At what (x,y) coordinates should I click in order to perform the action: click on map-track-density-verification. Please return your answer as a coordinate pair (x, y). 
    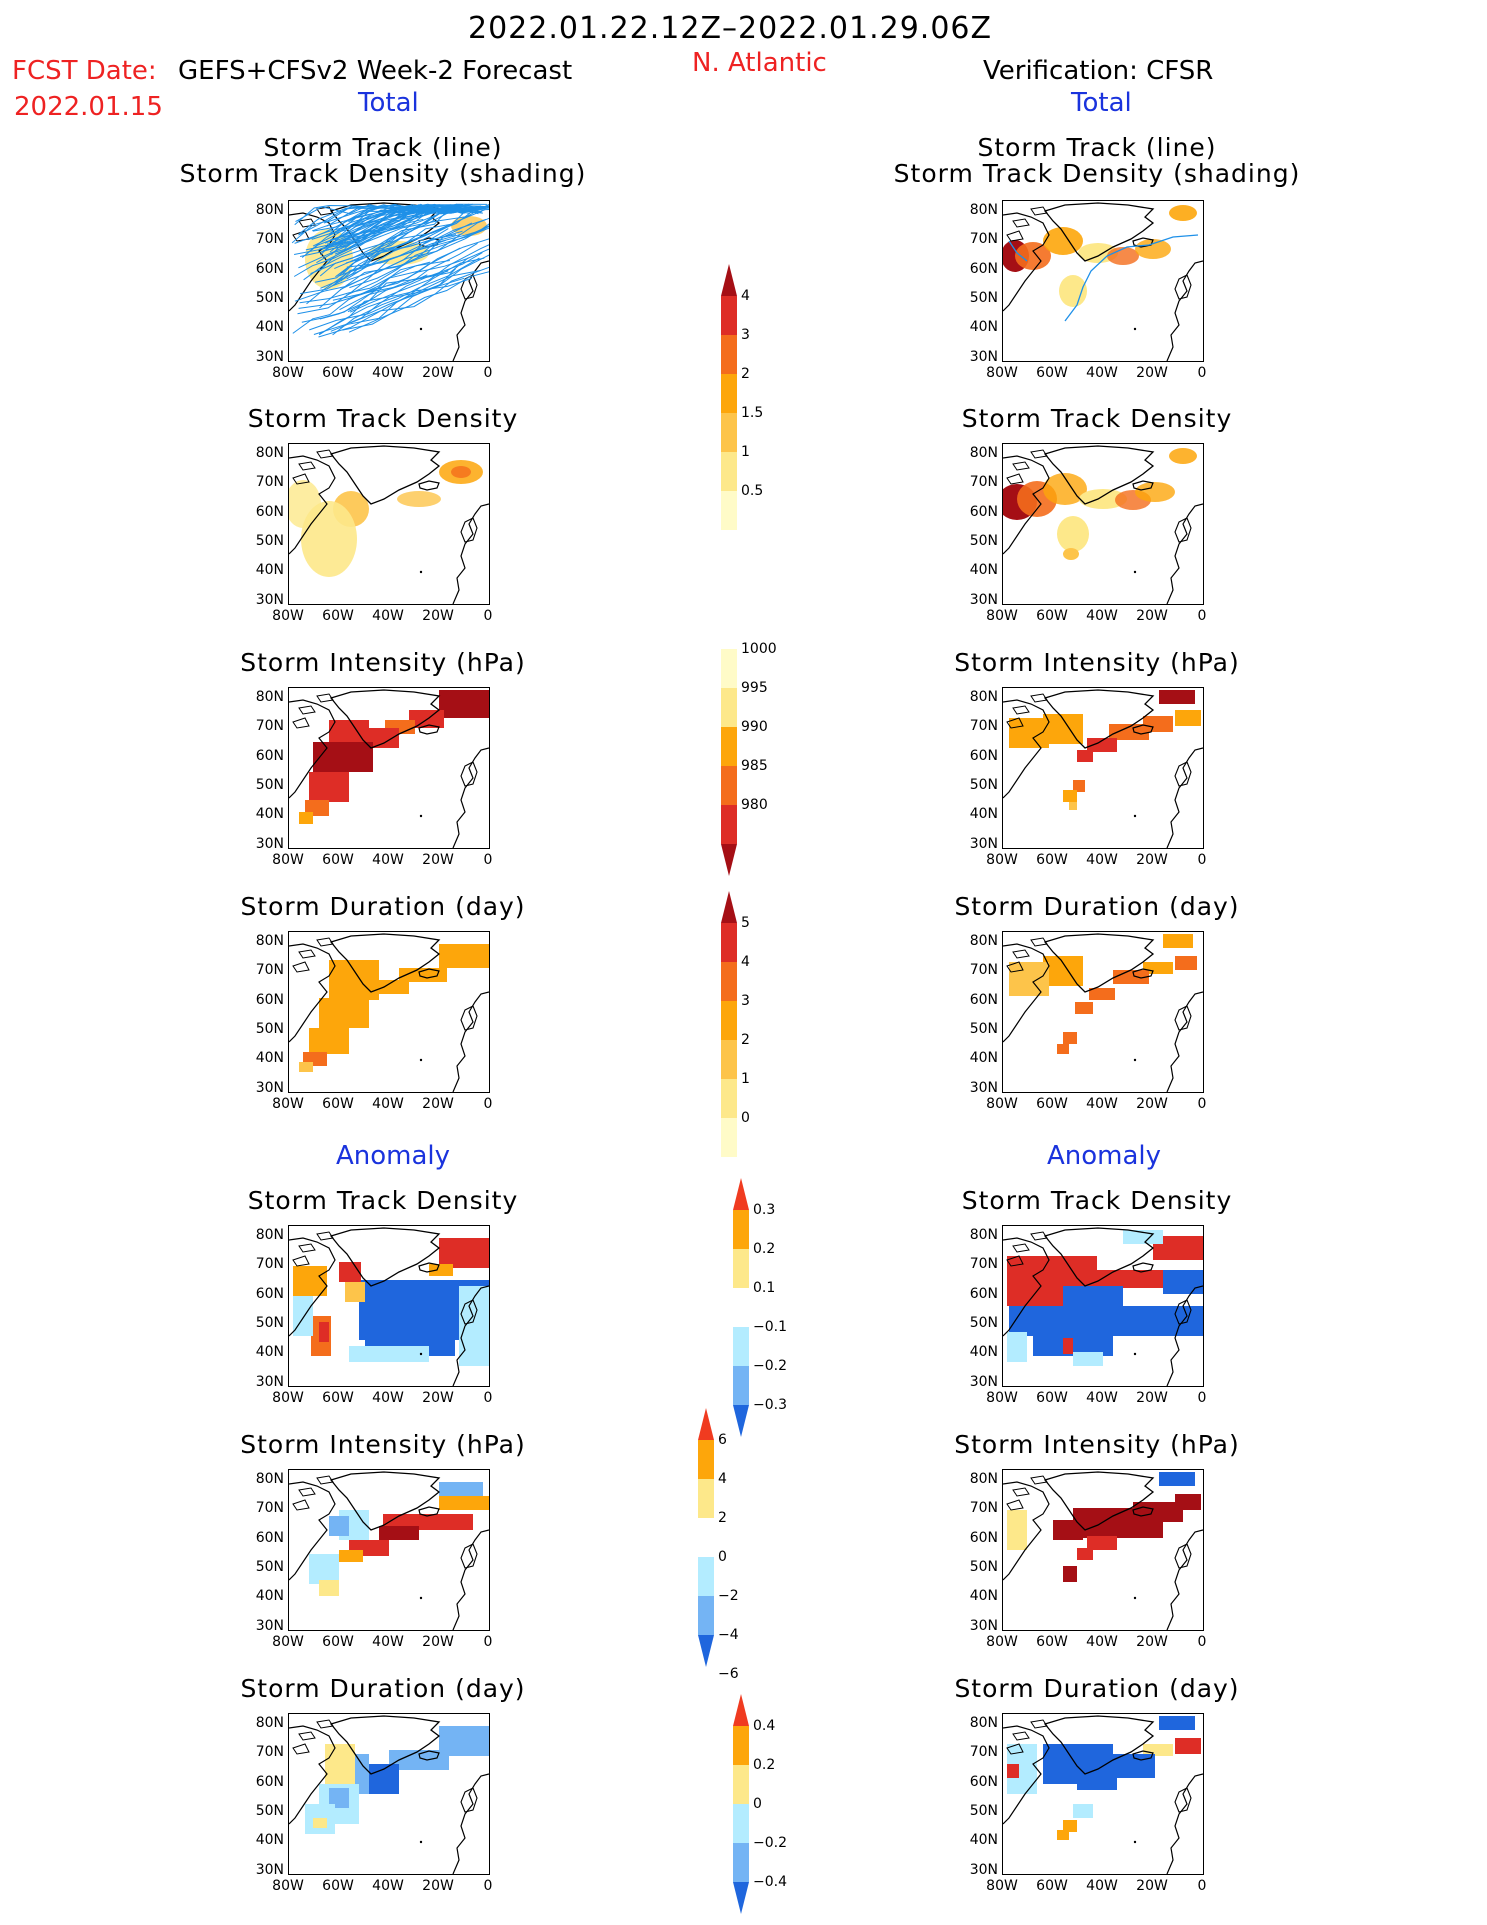
    Looking at the image, I should click on (1103, 524).